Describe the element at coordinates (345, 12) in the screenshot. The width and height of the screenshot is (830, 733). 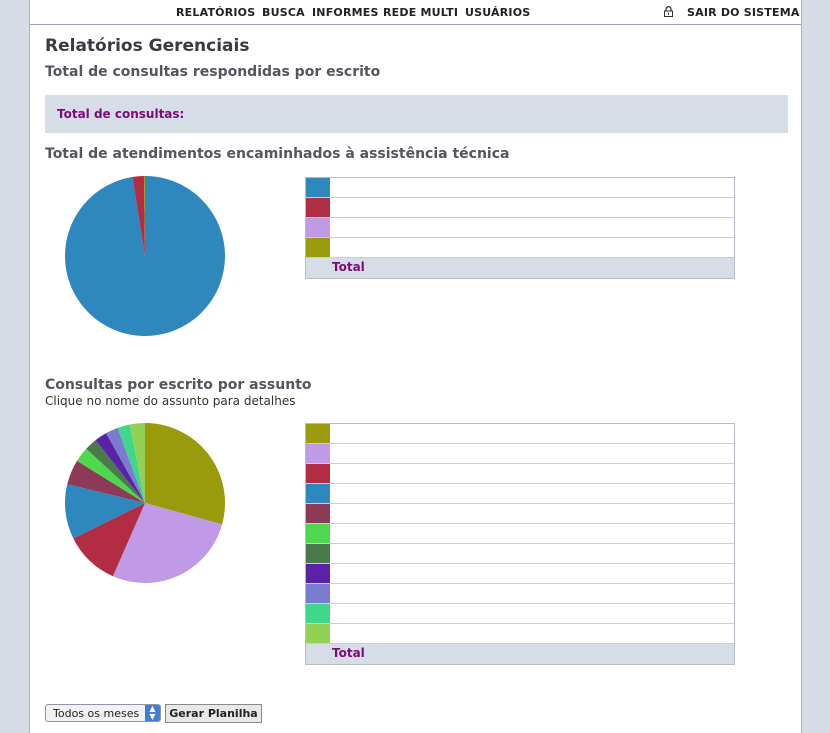
I see `nav-informes: INFORMES` at that location.